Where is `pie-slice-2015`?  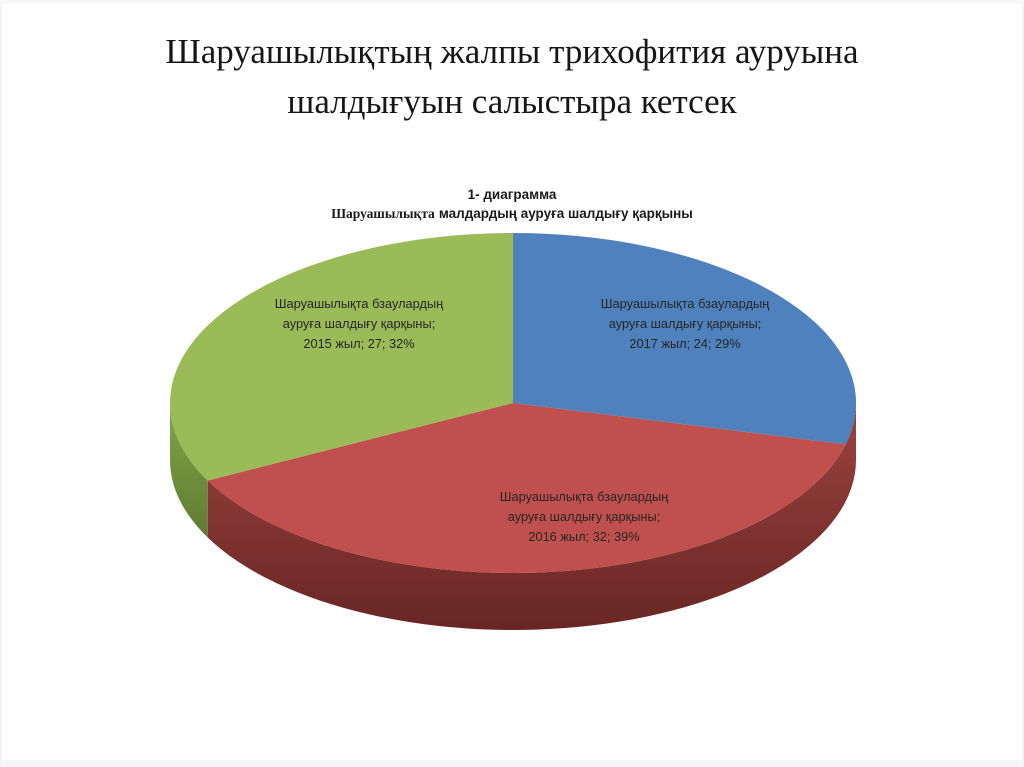
pie-slice-2015 is located at coordinates (341, 357).